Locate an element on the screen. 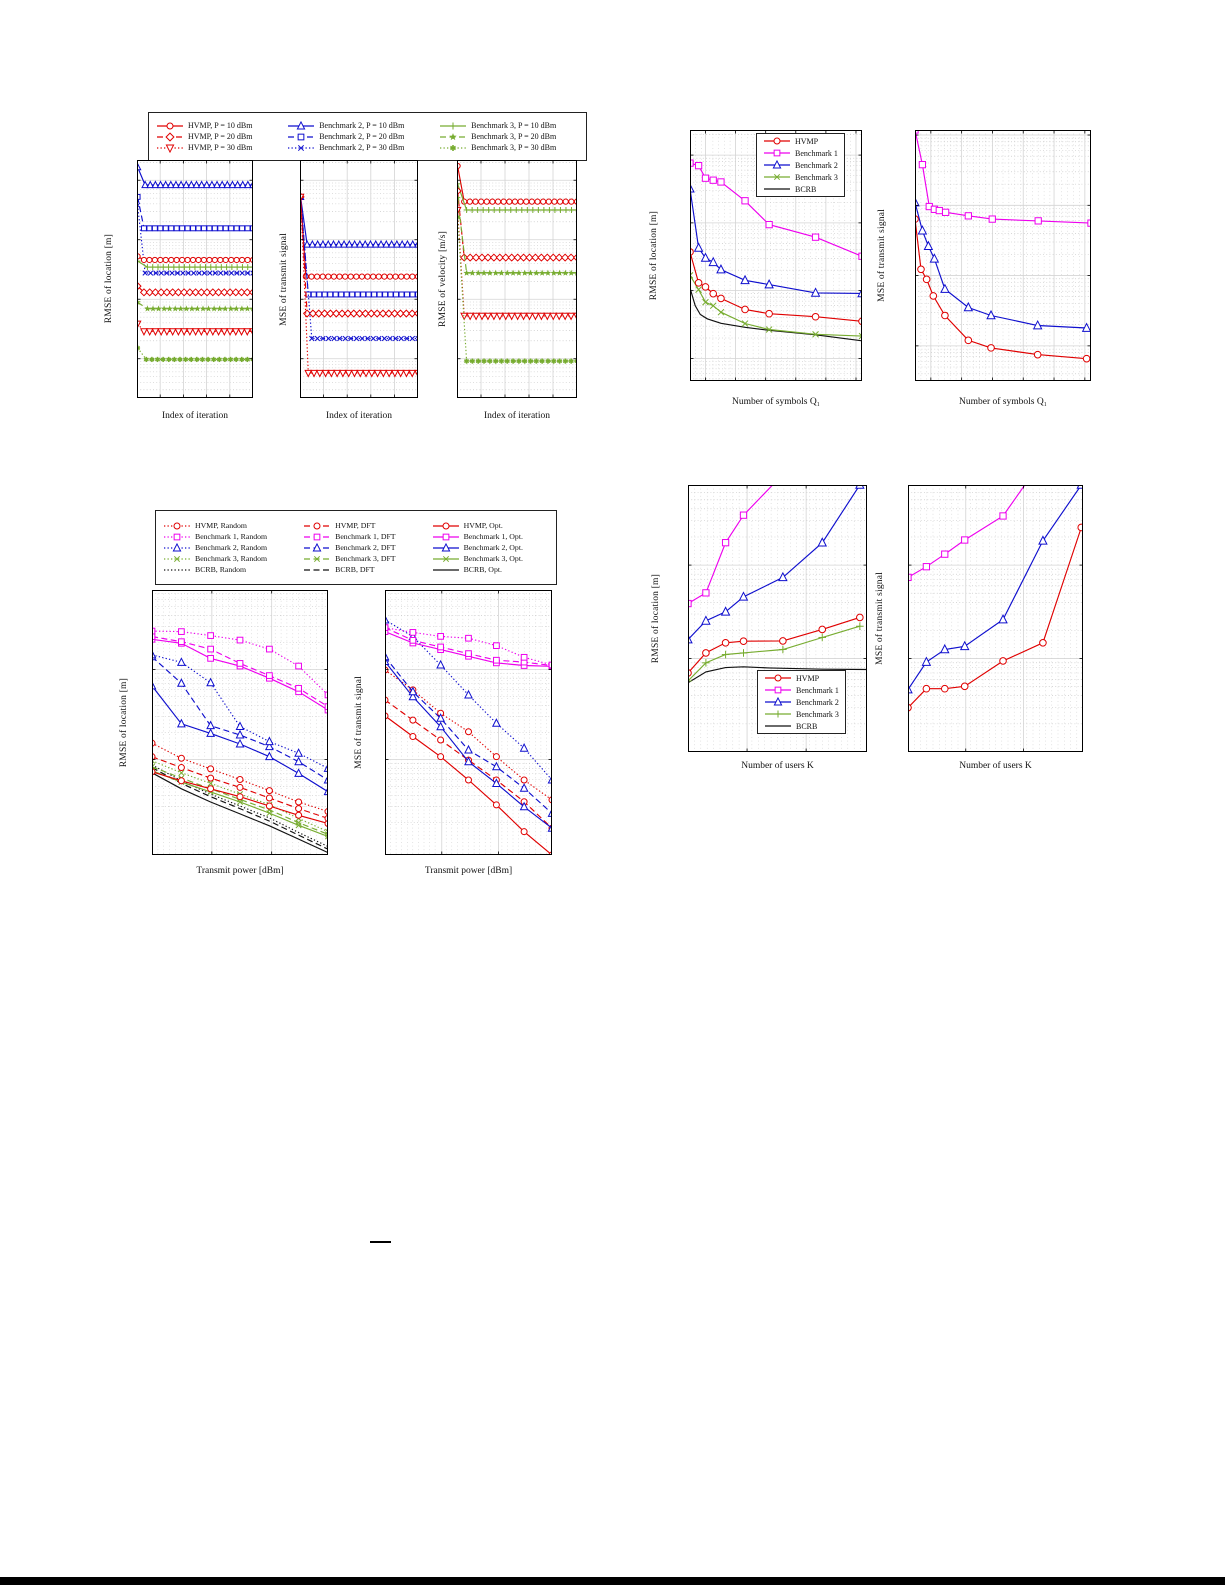 Image resolution: width=1225 pixels, height=1585 pixels. legend-entry: BCRB, Random is located at coordinates (228, 570).